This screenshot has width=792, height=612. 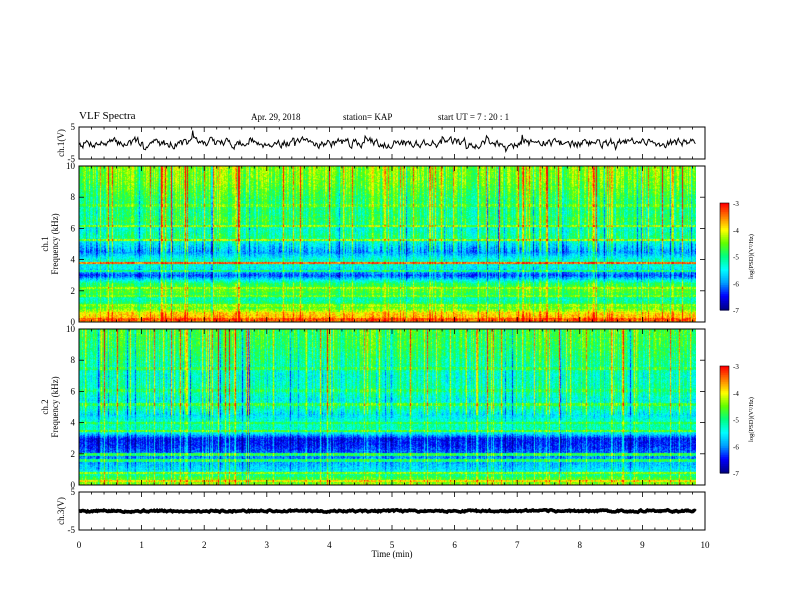 What do you see at coordinates (387, 511) in the screenshot?
I see `waveform-ch3-waveform` at bounding box center [387, 511].